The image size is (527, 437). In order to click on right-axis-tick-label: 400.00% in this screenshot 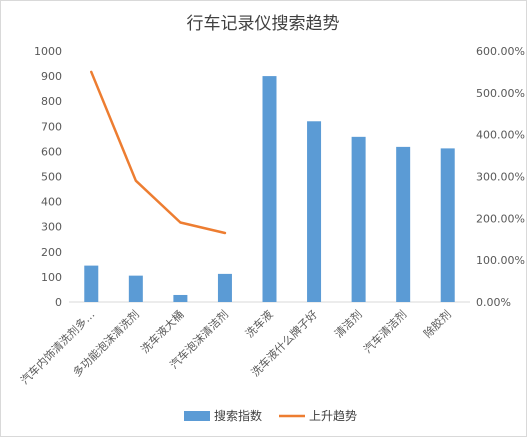, I will do `click(500, 135)`.